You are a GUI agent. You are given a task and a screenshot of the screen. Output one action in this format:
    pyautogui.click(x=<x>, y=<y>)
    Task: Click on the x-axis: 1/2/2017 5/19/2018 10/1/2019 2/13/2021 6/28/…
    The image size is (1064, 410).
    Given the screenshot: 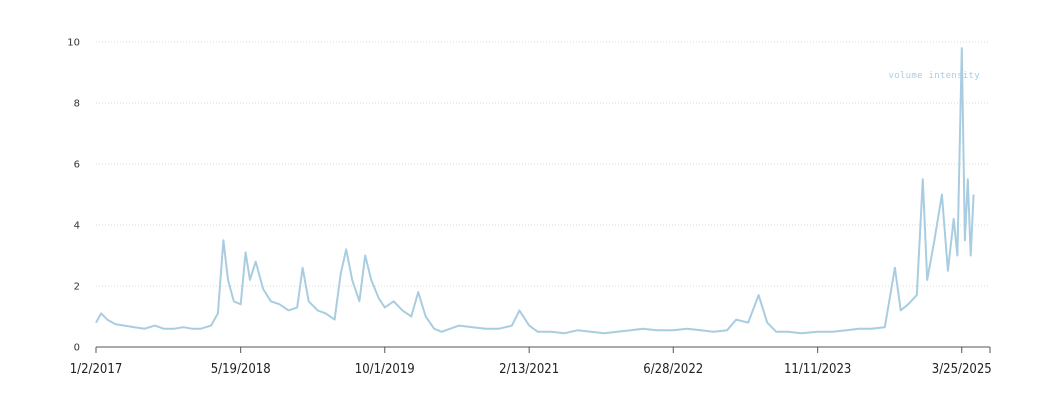 What is the action you would take?
    pyautogui.click(x=531, y=361)
    